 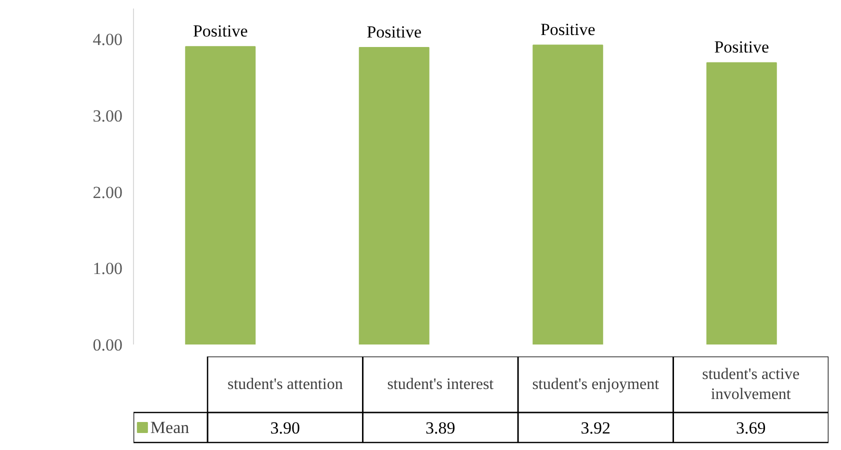 I want to click on legend-label: Mean, so click(x=170, y=427).